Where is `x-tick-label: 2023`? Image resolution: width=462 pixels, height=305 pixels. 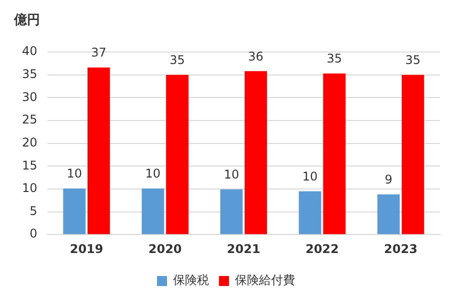
x-tick-label: 2023 is located at coordinates (401, 249).